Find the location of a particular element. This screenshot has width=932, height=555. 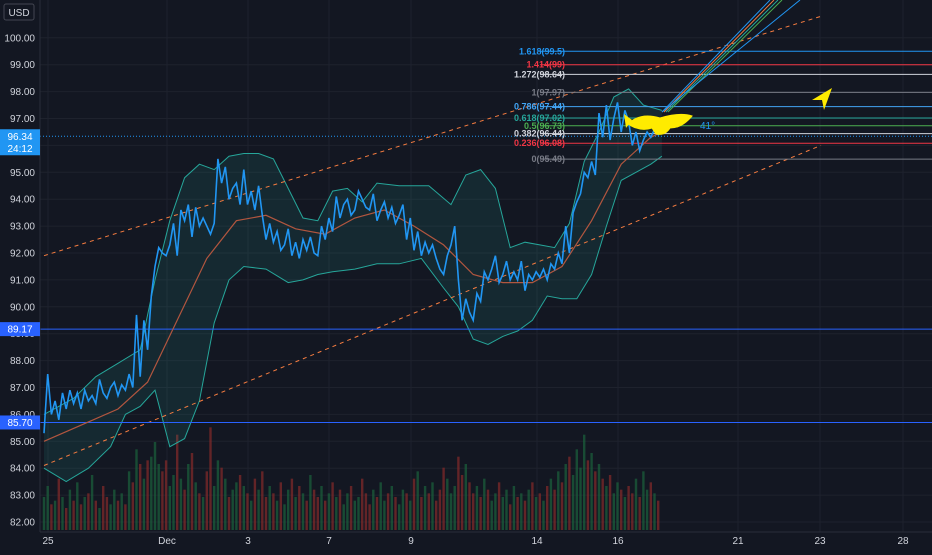

x-tick-label-1: Dec is located at coordinates (167, 541).